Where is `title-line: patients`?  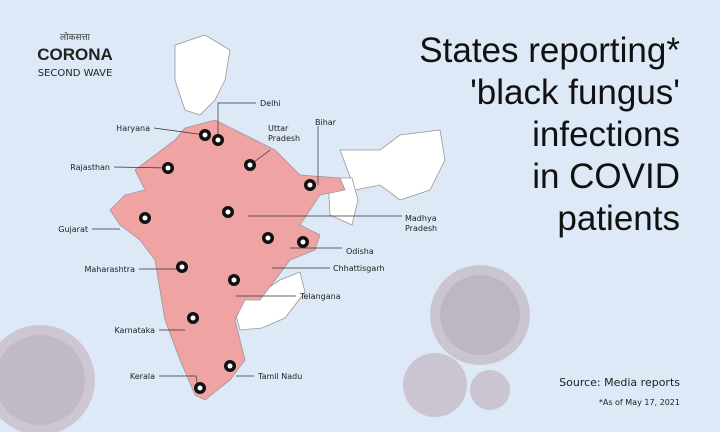
title-line: patients is located at coordinates (618, 218).